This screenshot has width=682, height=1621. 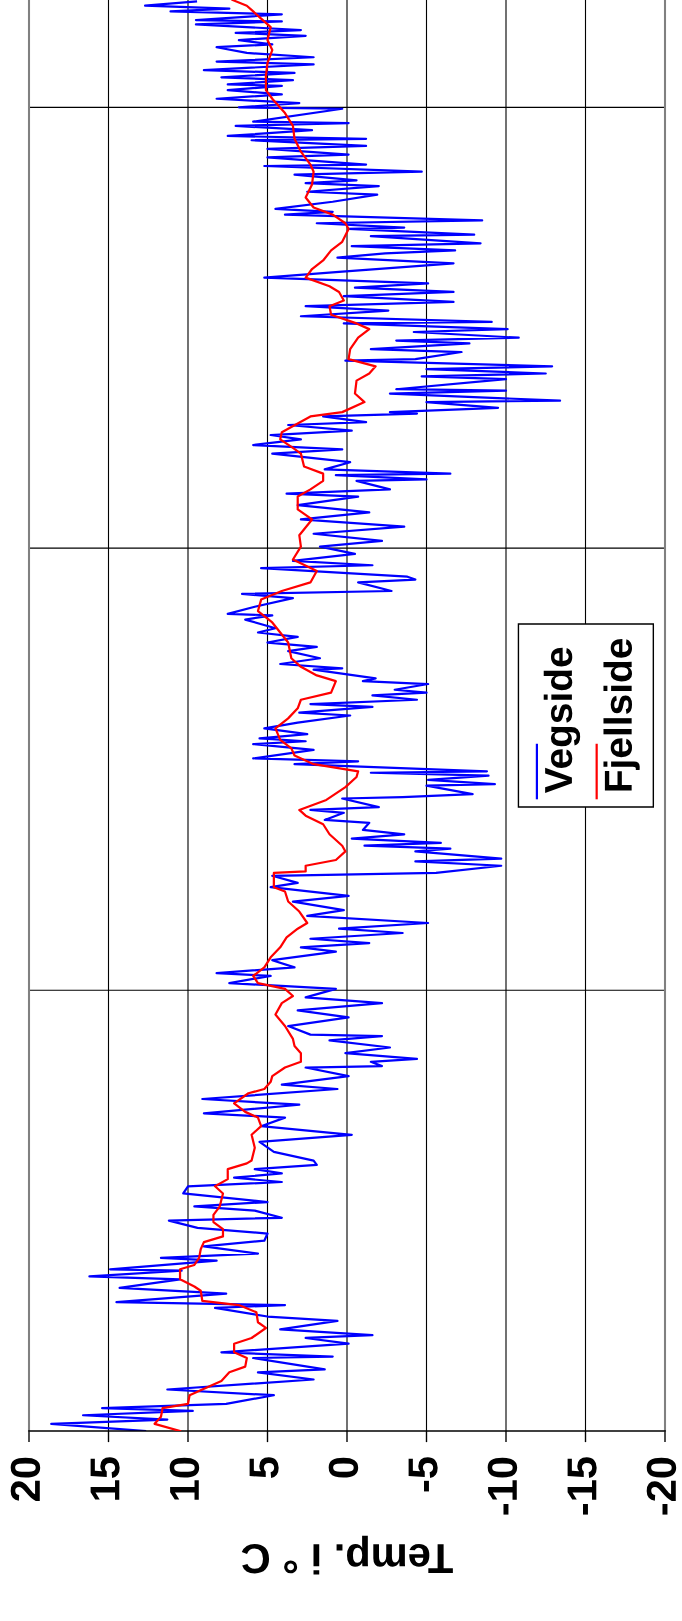 I want to click on x-tick-label: 10, so click(x=184, y=1478).